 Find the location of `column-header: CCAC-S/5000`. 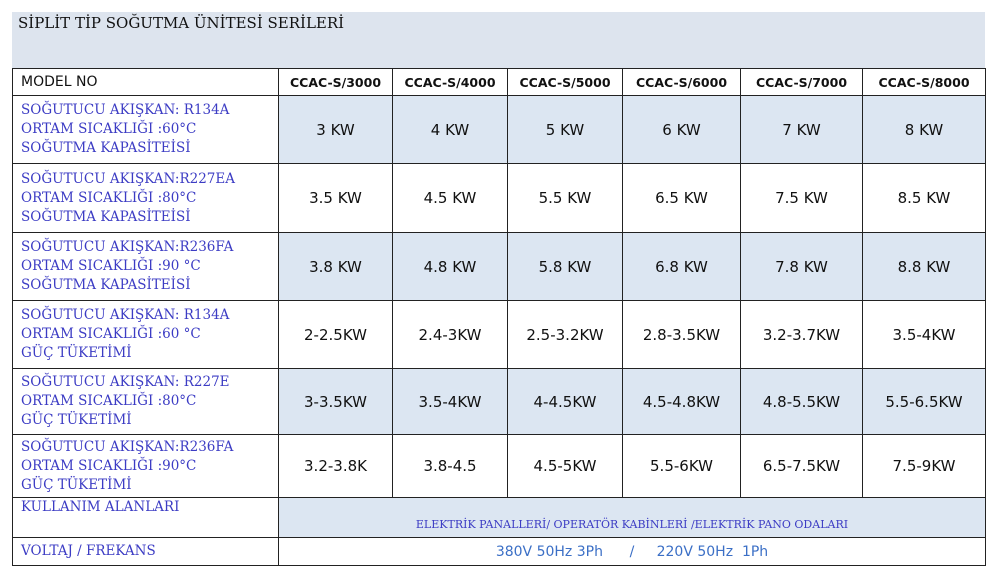

column-header: CCAC-S/5000 is located at coordinates (565, 82).